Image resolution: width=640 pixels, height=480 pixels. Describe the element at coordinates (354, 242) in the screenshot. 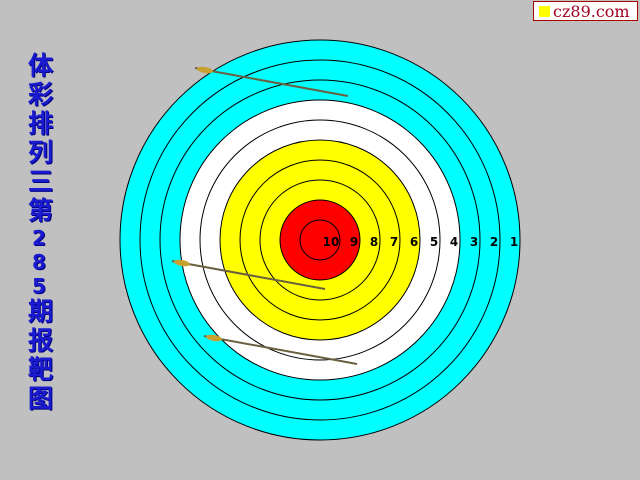

I see `ring-label: 9` at that location.